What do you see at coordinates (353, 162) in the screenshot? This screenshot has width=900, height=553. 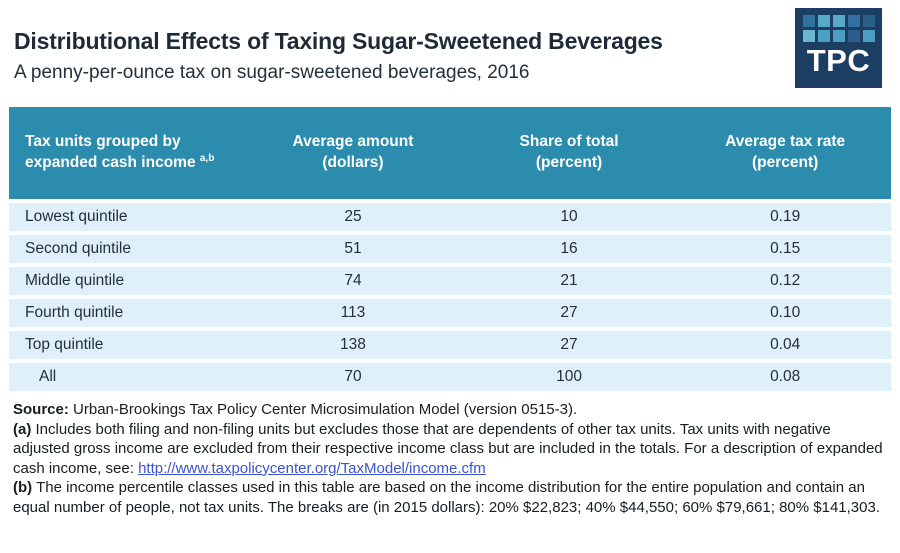 I see `column-header-line2: (dollars)` at bounding box center [353, 162].